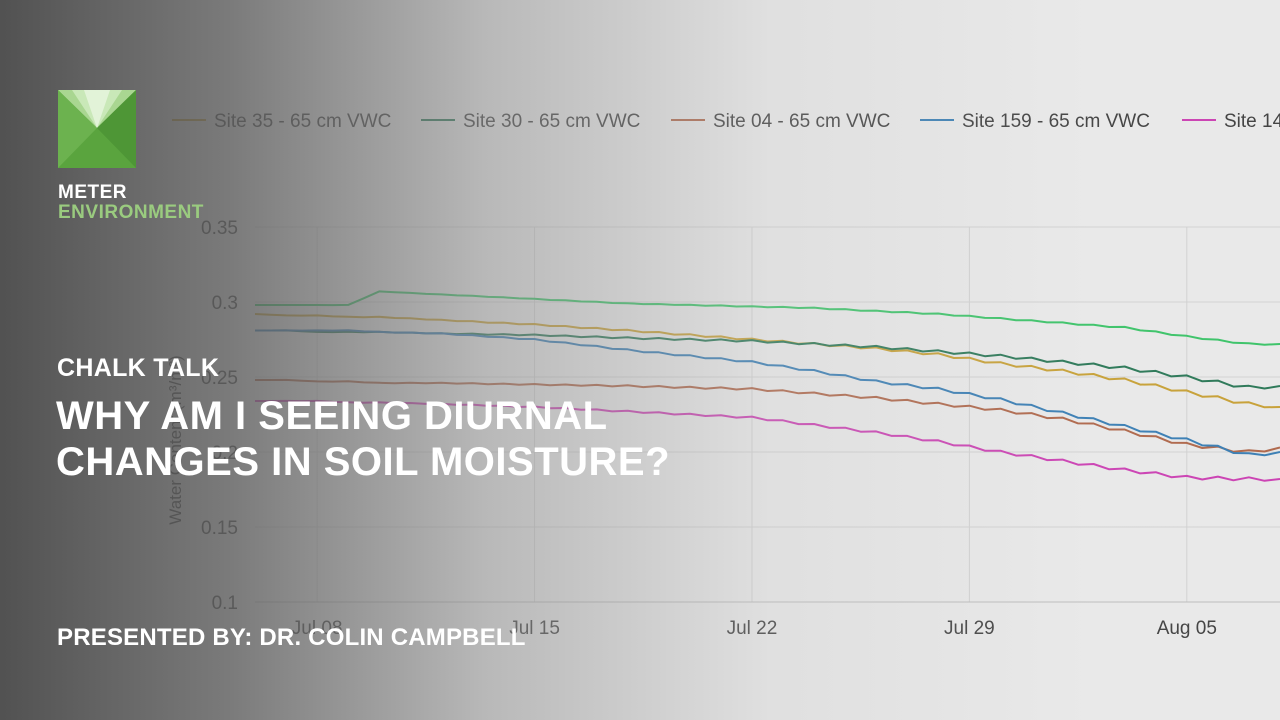 This screenshot has width=1280, height=720. Describe the element at coordinates (1252, 121) in the screenshot. I see `legend-entry: Site 14` at that location.